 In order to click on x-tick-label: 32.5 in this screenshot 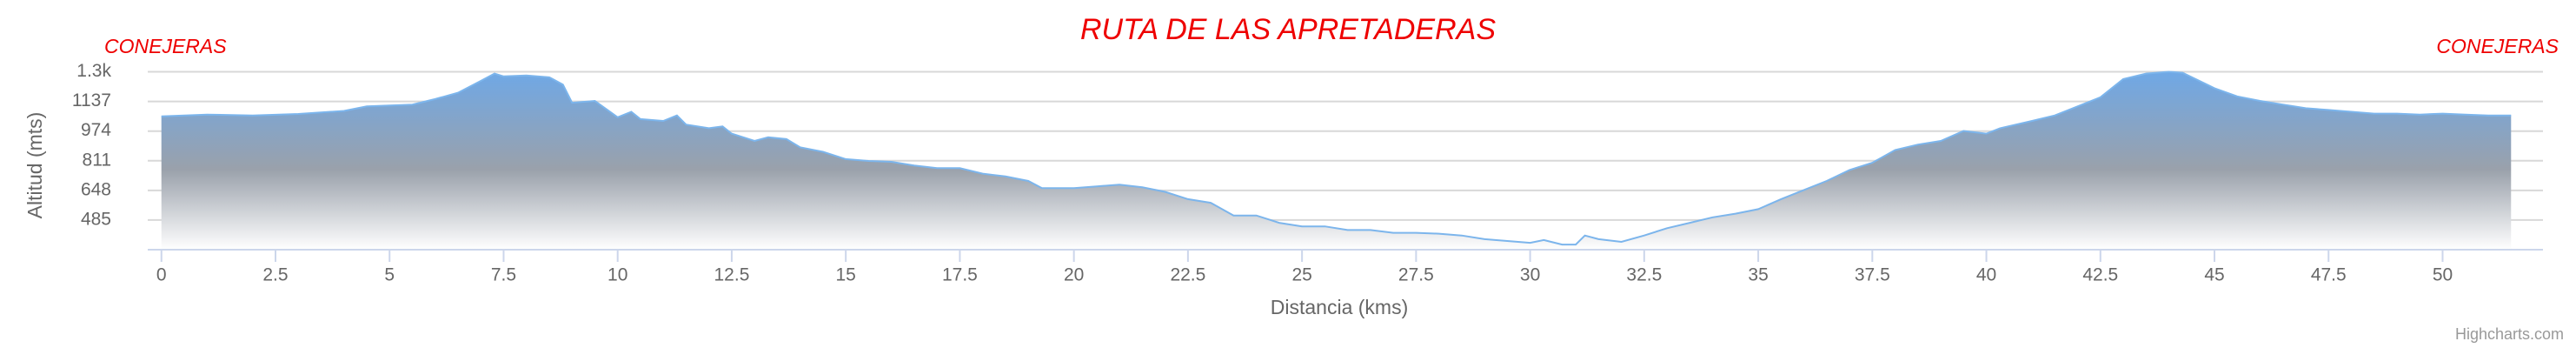, I will do `click(1644, 275)`.